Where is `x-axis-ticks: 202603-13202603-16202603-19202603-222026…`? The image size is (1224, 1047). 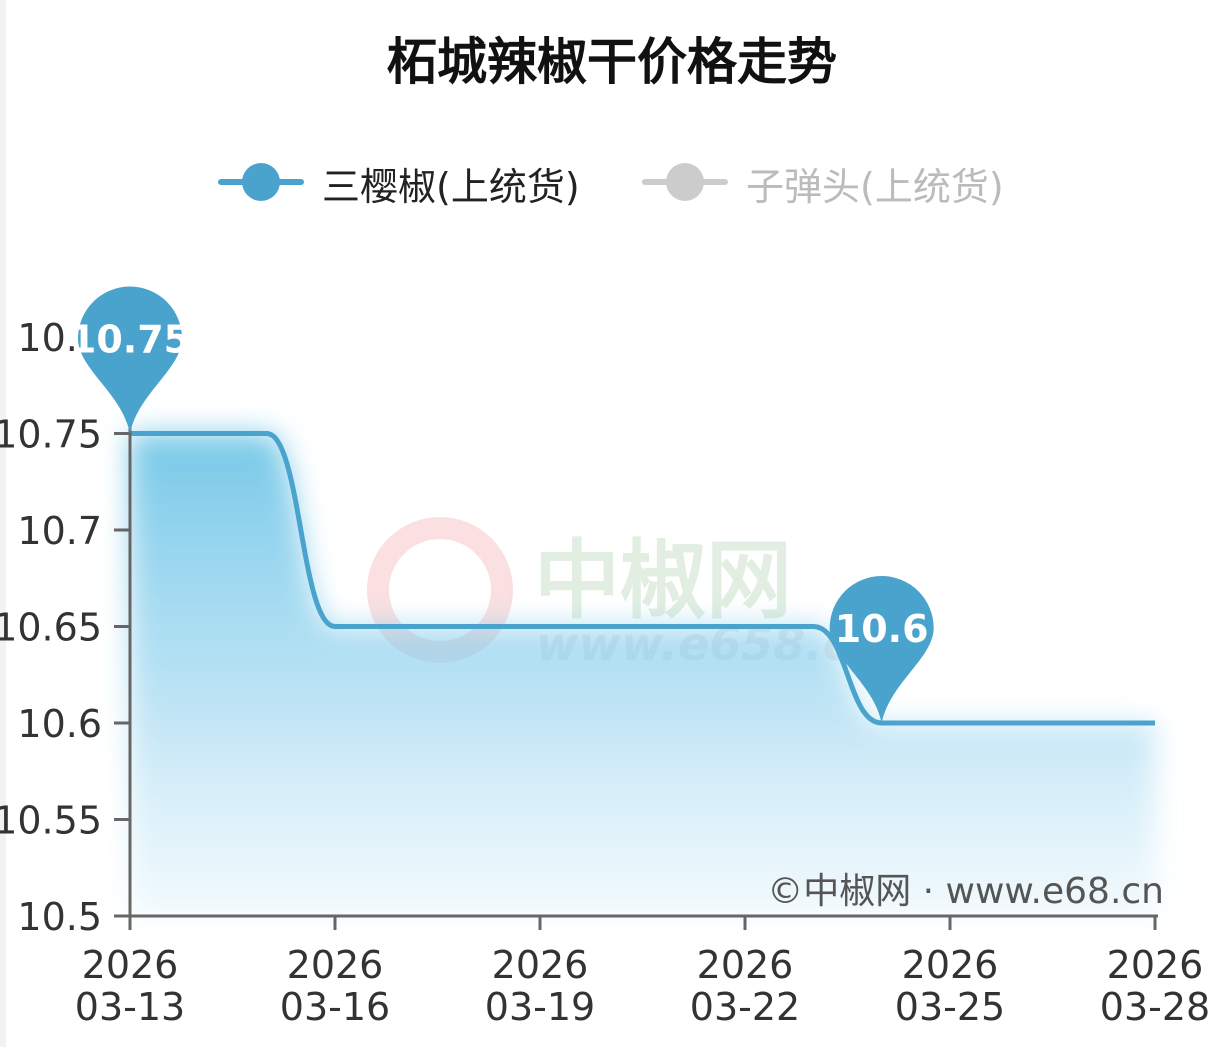 x-axis-ticks: 202603-13202603-16202603-19202603-222026… is located at coordinates (642, 972).